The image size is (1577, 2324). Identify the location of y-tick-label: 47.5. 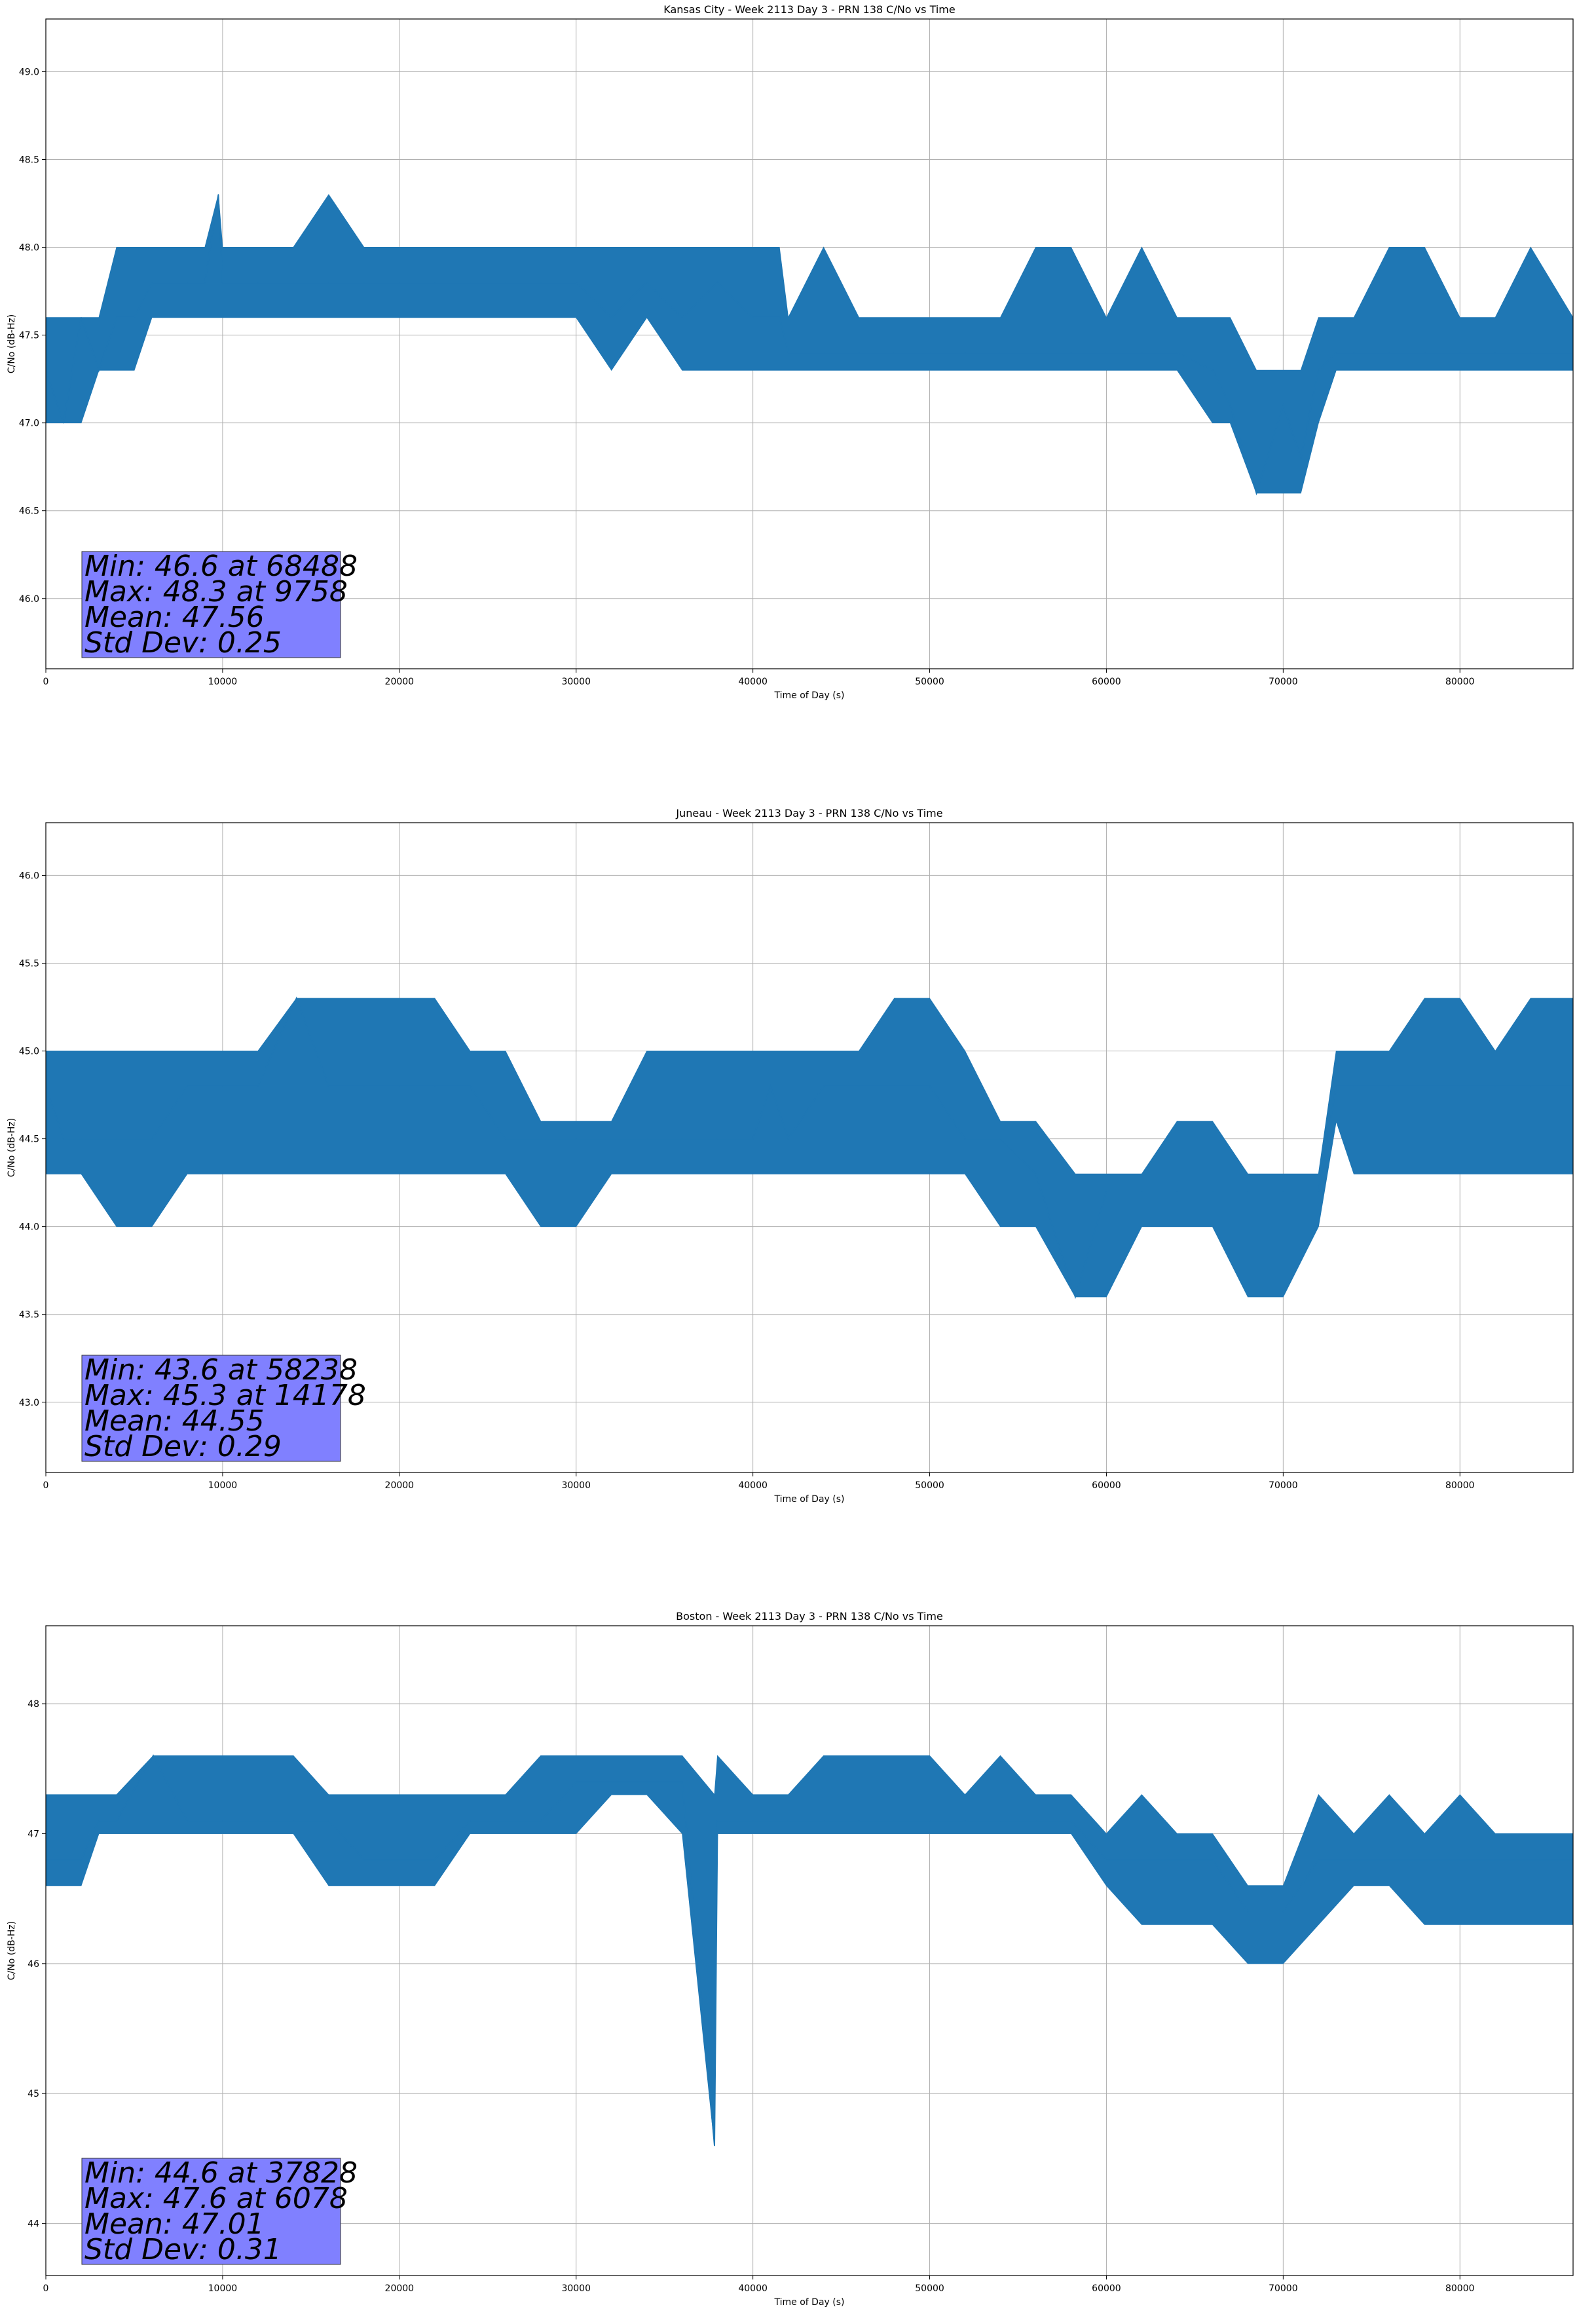
(29, 336).